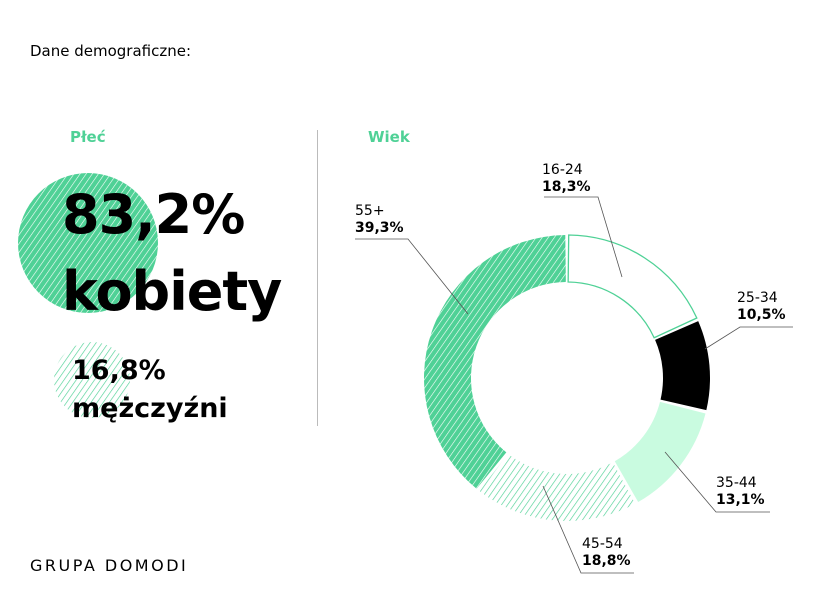 The height and width of the screenshot is (615, 830). What do you see at coordinates (370, 211) in the screenshot?
I see `category-label: 55+` at bounding box center [370, 211].